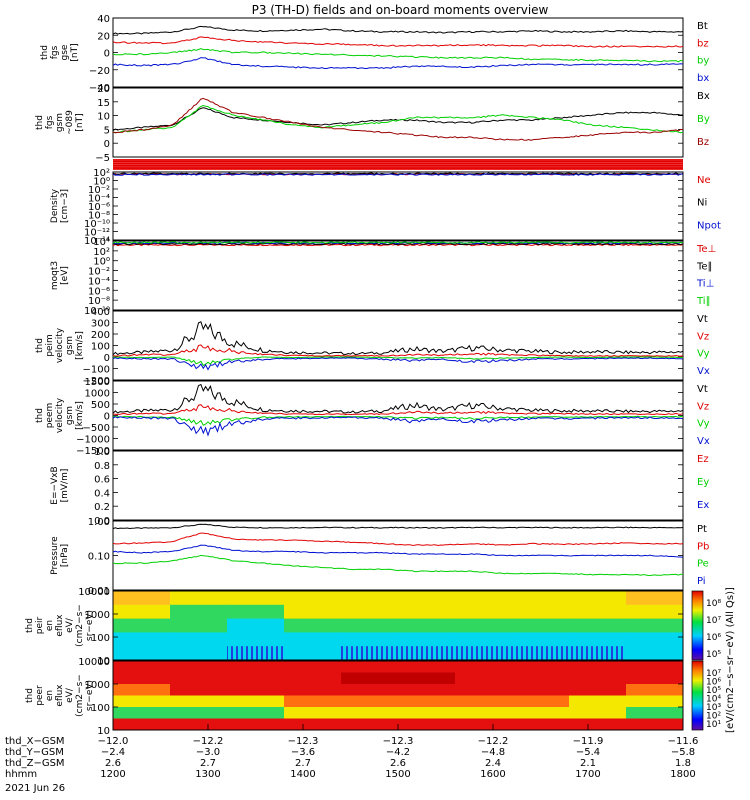  Describe the element at coordinates (208, 741) in the screenshot. I see `x-tick-label: −12.2` at that location.